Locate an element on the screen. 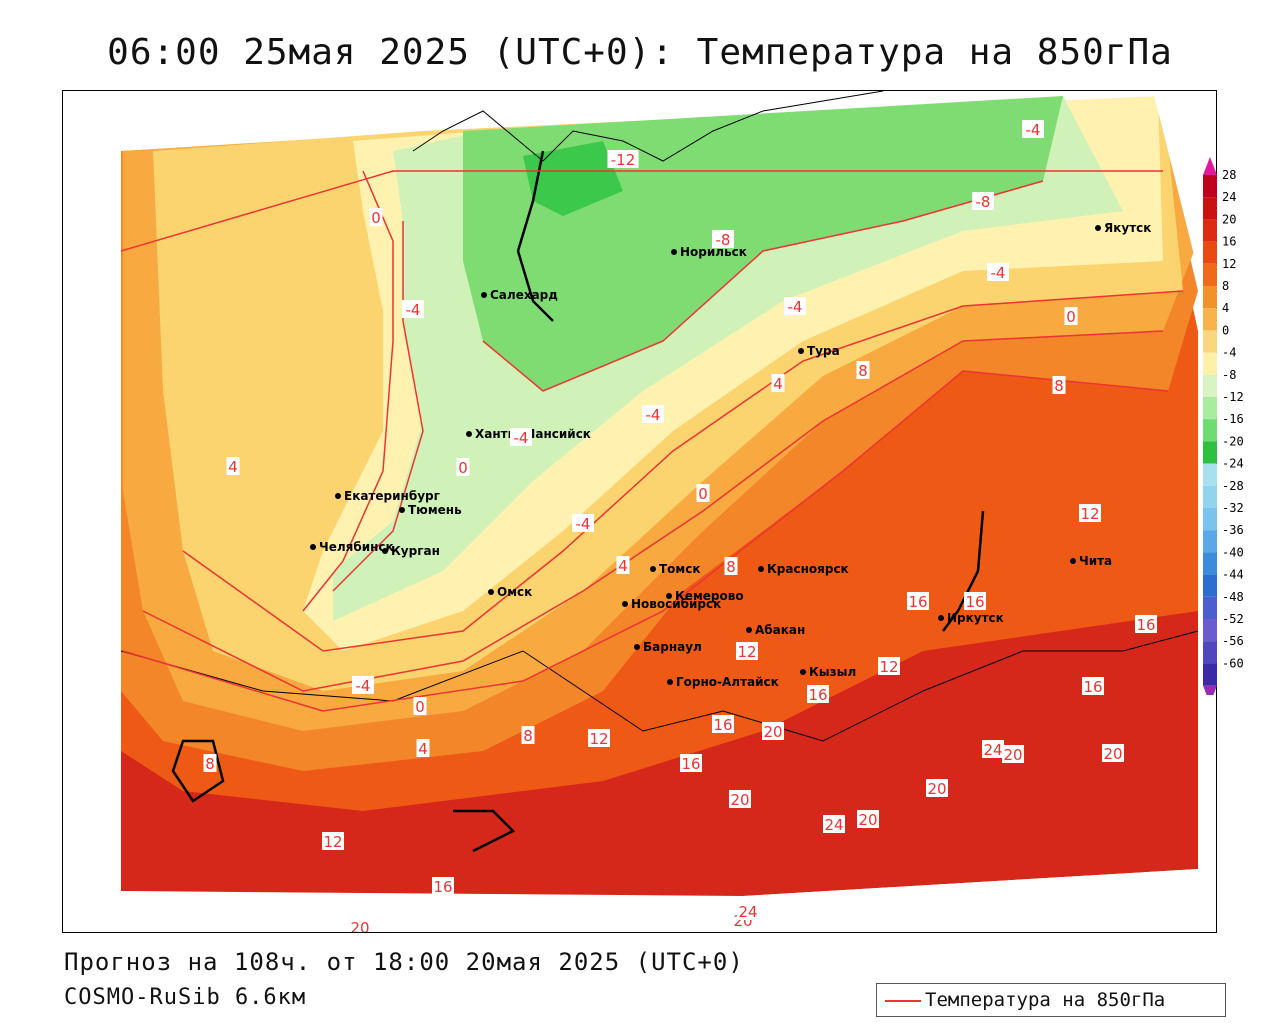 This screenshot has width=1280, height=1024. colorbar-tick-label: -52 is located at coordinates (1233, 619).